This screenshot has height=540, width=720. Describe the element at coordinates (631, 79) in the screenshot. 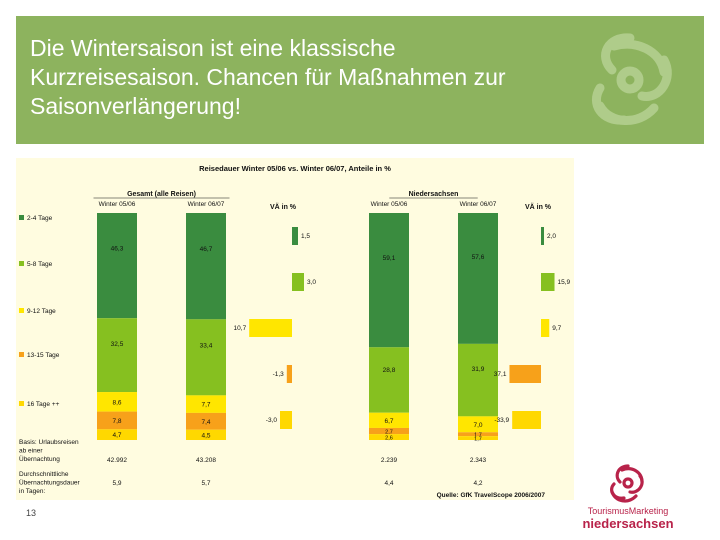

I see `swirl-logo-icon` at that location.